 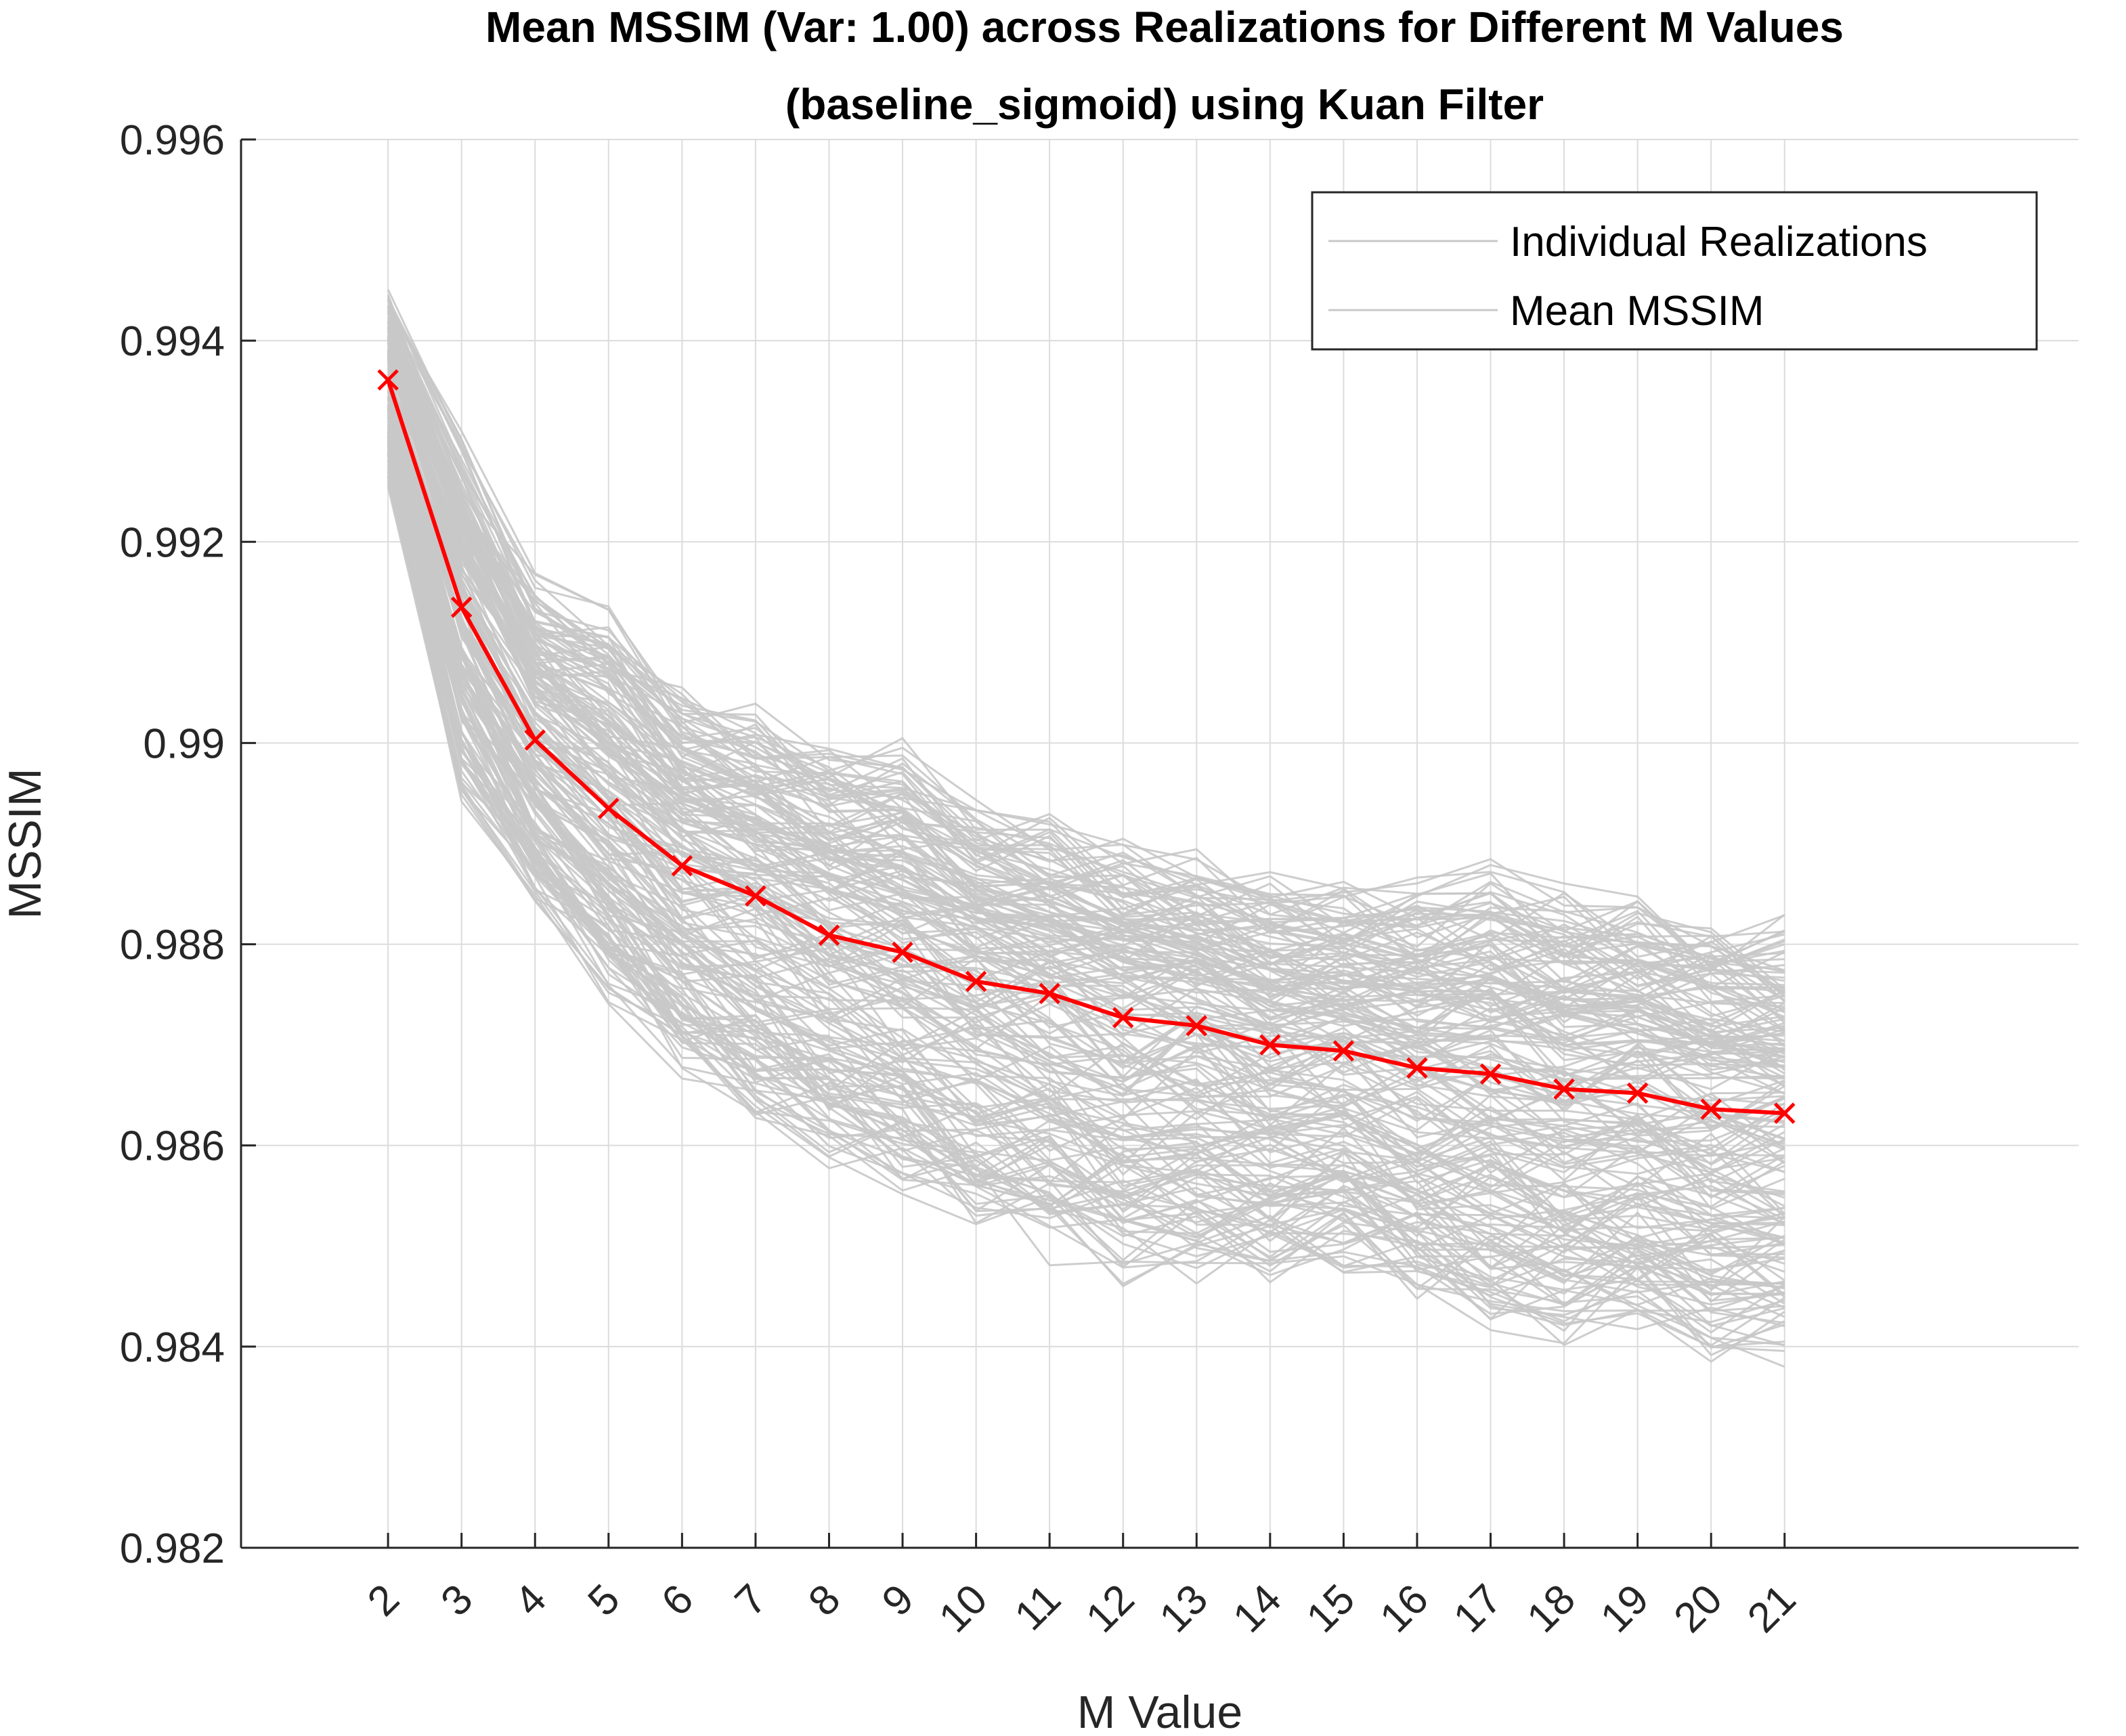 I want to click on legend-label-mean: Mean MSSIM, so click(x=1637, y=311).